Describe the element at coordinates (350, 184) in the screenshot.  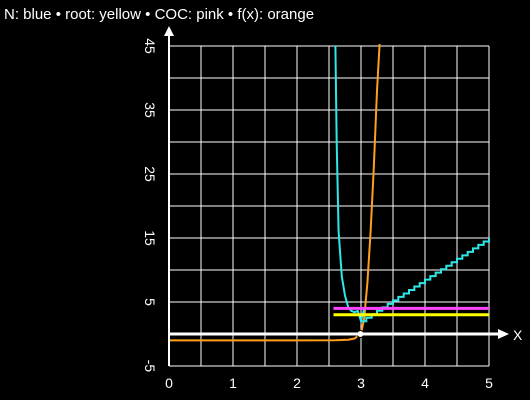
I see `series-n` at that location.